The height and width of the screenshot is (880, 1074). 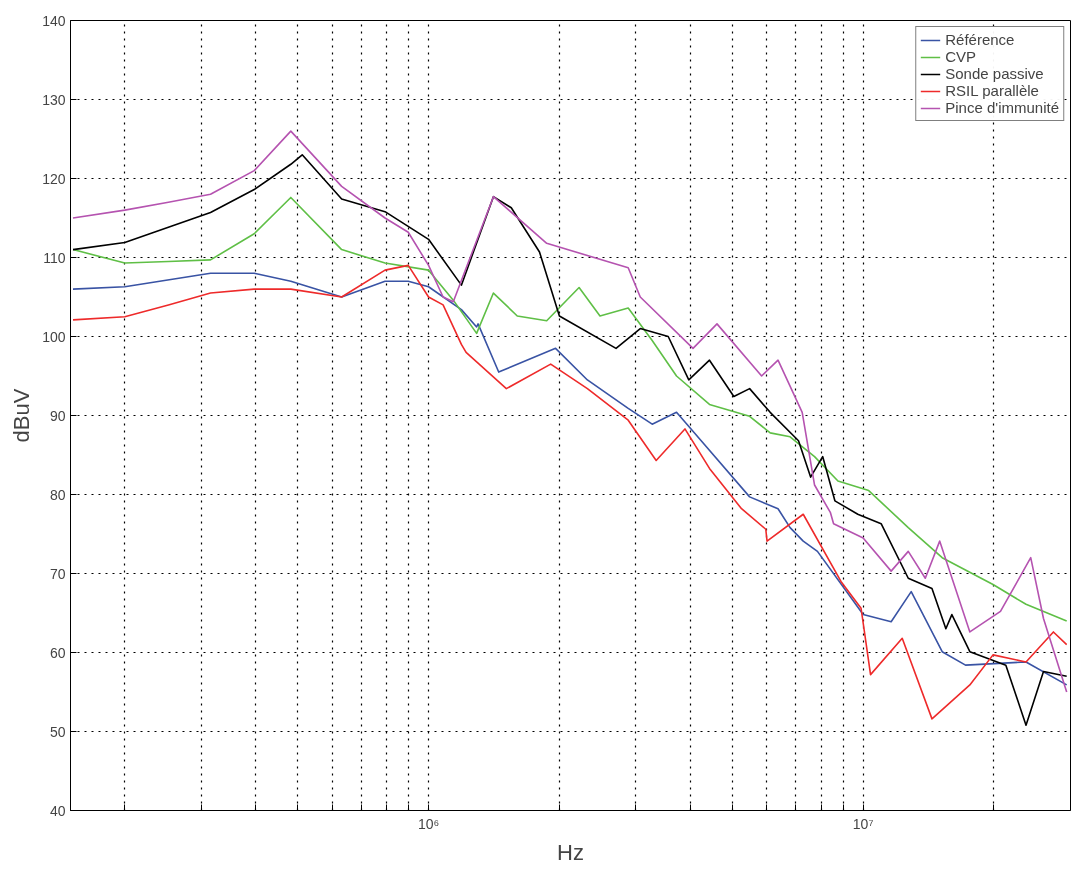 I want to click on y-axis-title: dBuV, so click(x=22, y=415).